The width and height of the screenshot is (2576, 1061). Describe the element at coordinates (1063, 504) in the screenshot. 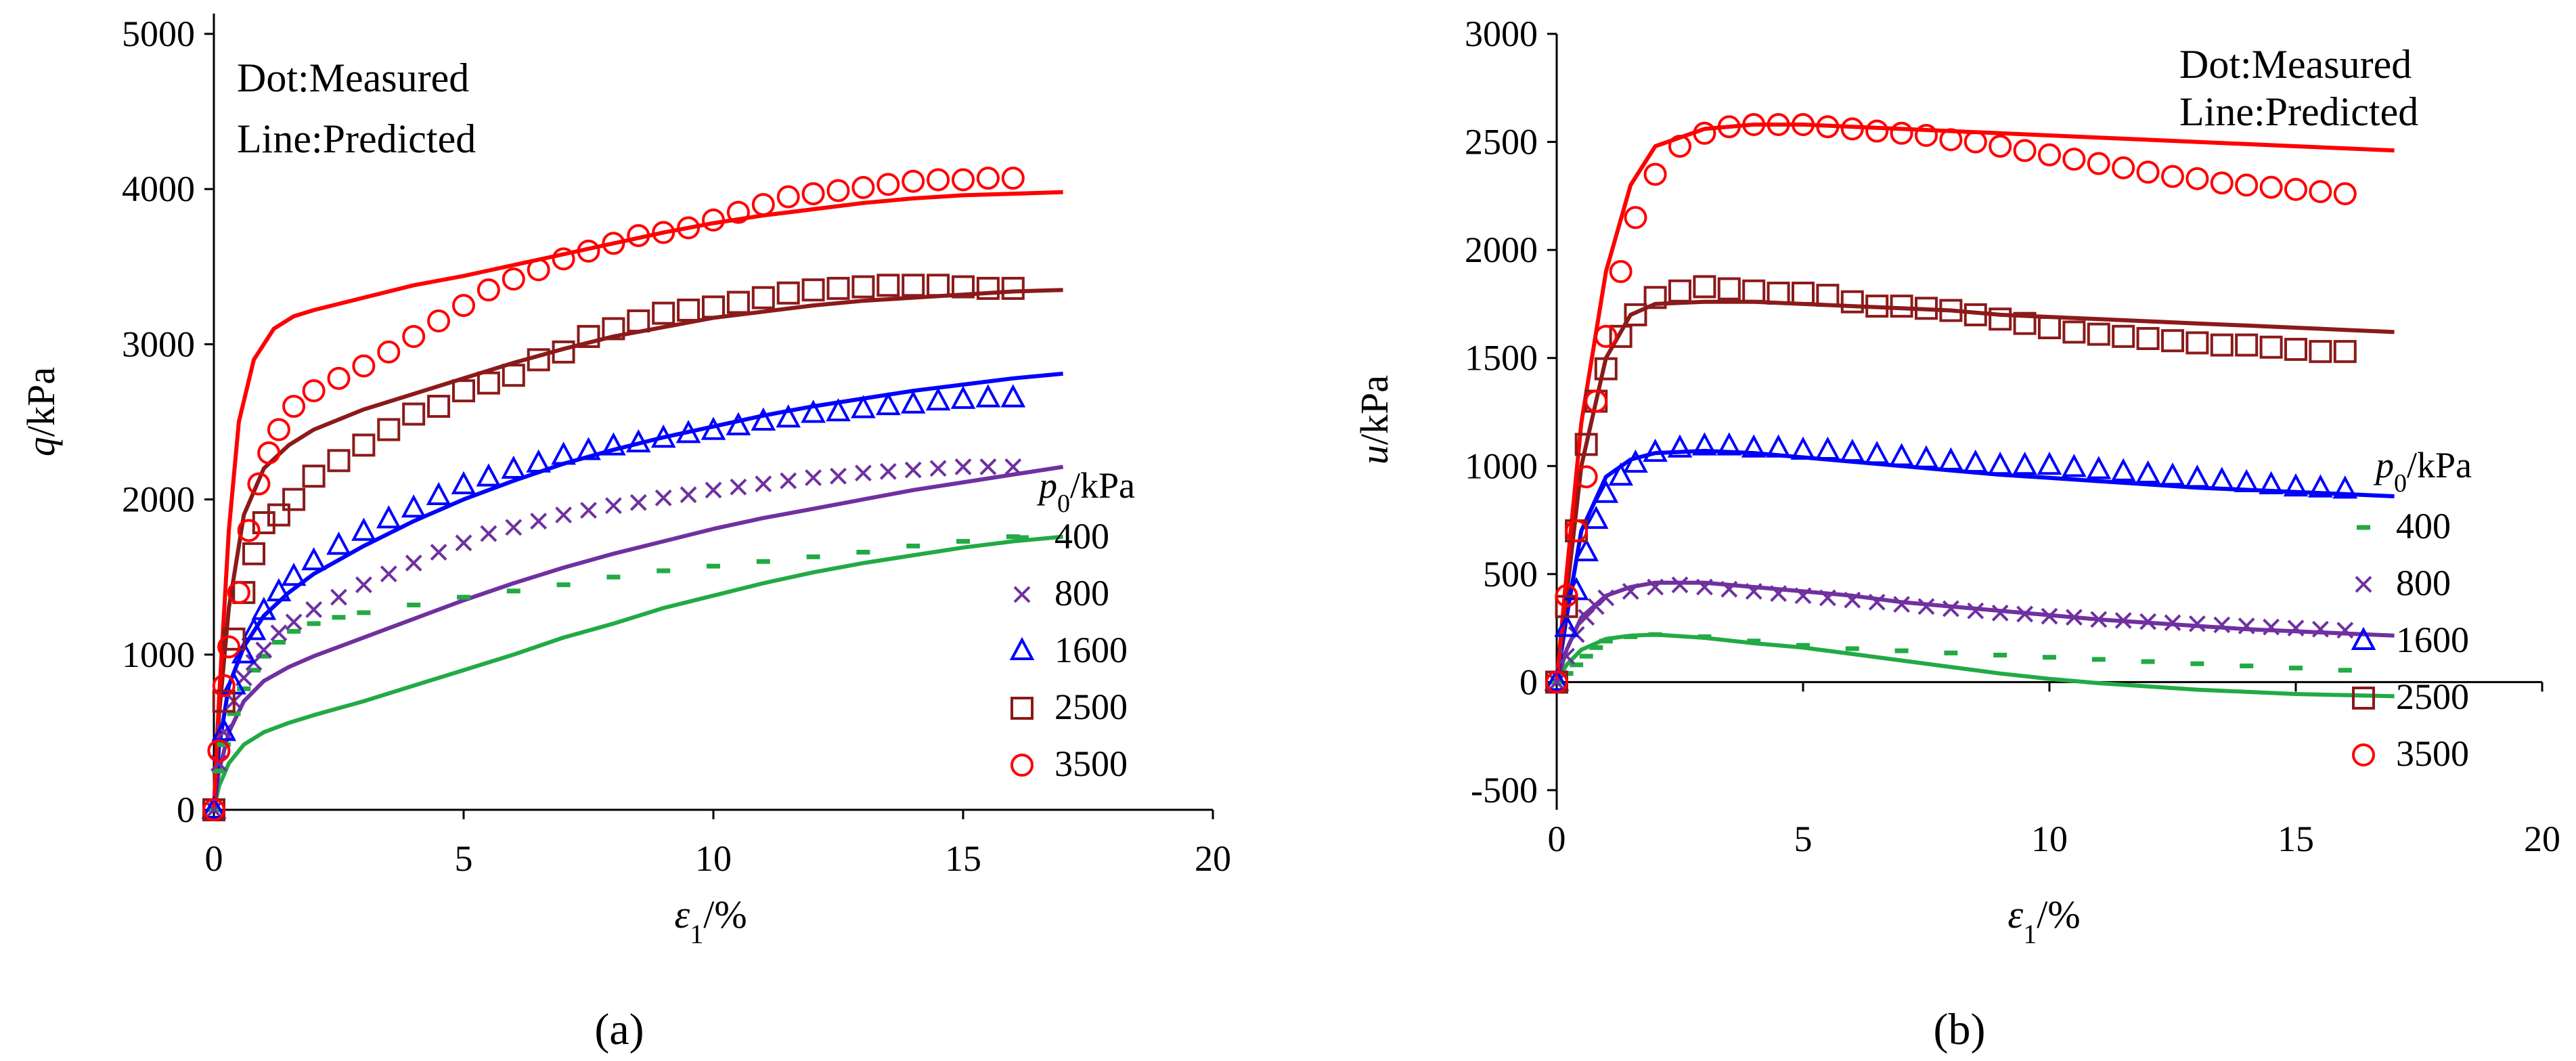

I see `legend-title-sub-a: 0` at that location.